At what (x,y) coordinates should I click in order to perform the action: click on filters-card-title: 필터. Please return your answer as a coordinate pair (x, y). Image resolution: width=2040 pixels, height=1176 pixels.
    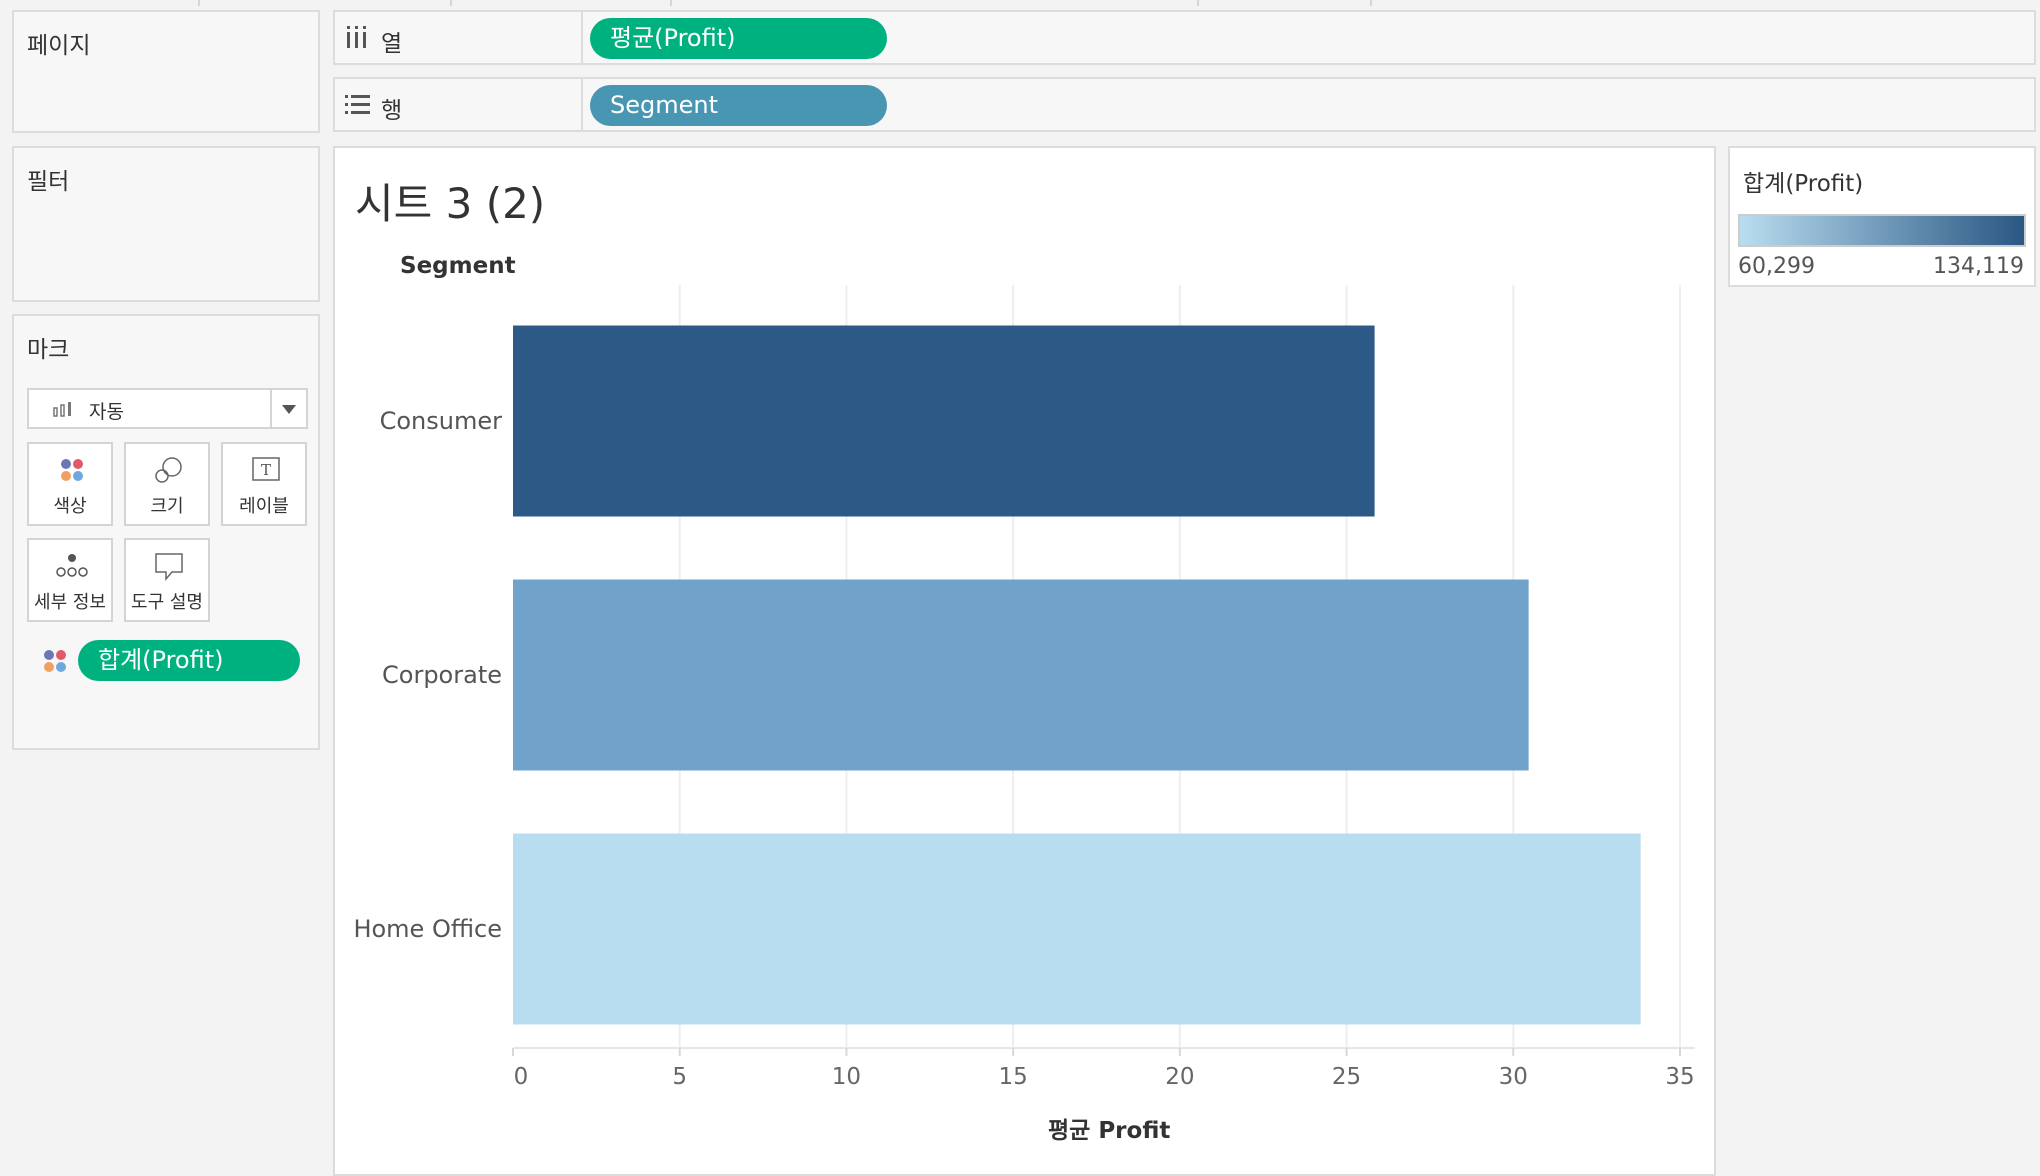
    Looking at the image, I should click on (48, 182).